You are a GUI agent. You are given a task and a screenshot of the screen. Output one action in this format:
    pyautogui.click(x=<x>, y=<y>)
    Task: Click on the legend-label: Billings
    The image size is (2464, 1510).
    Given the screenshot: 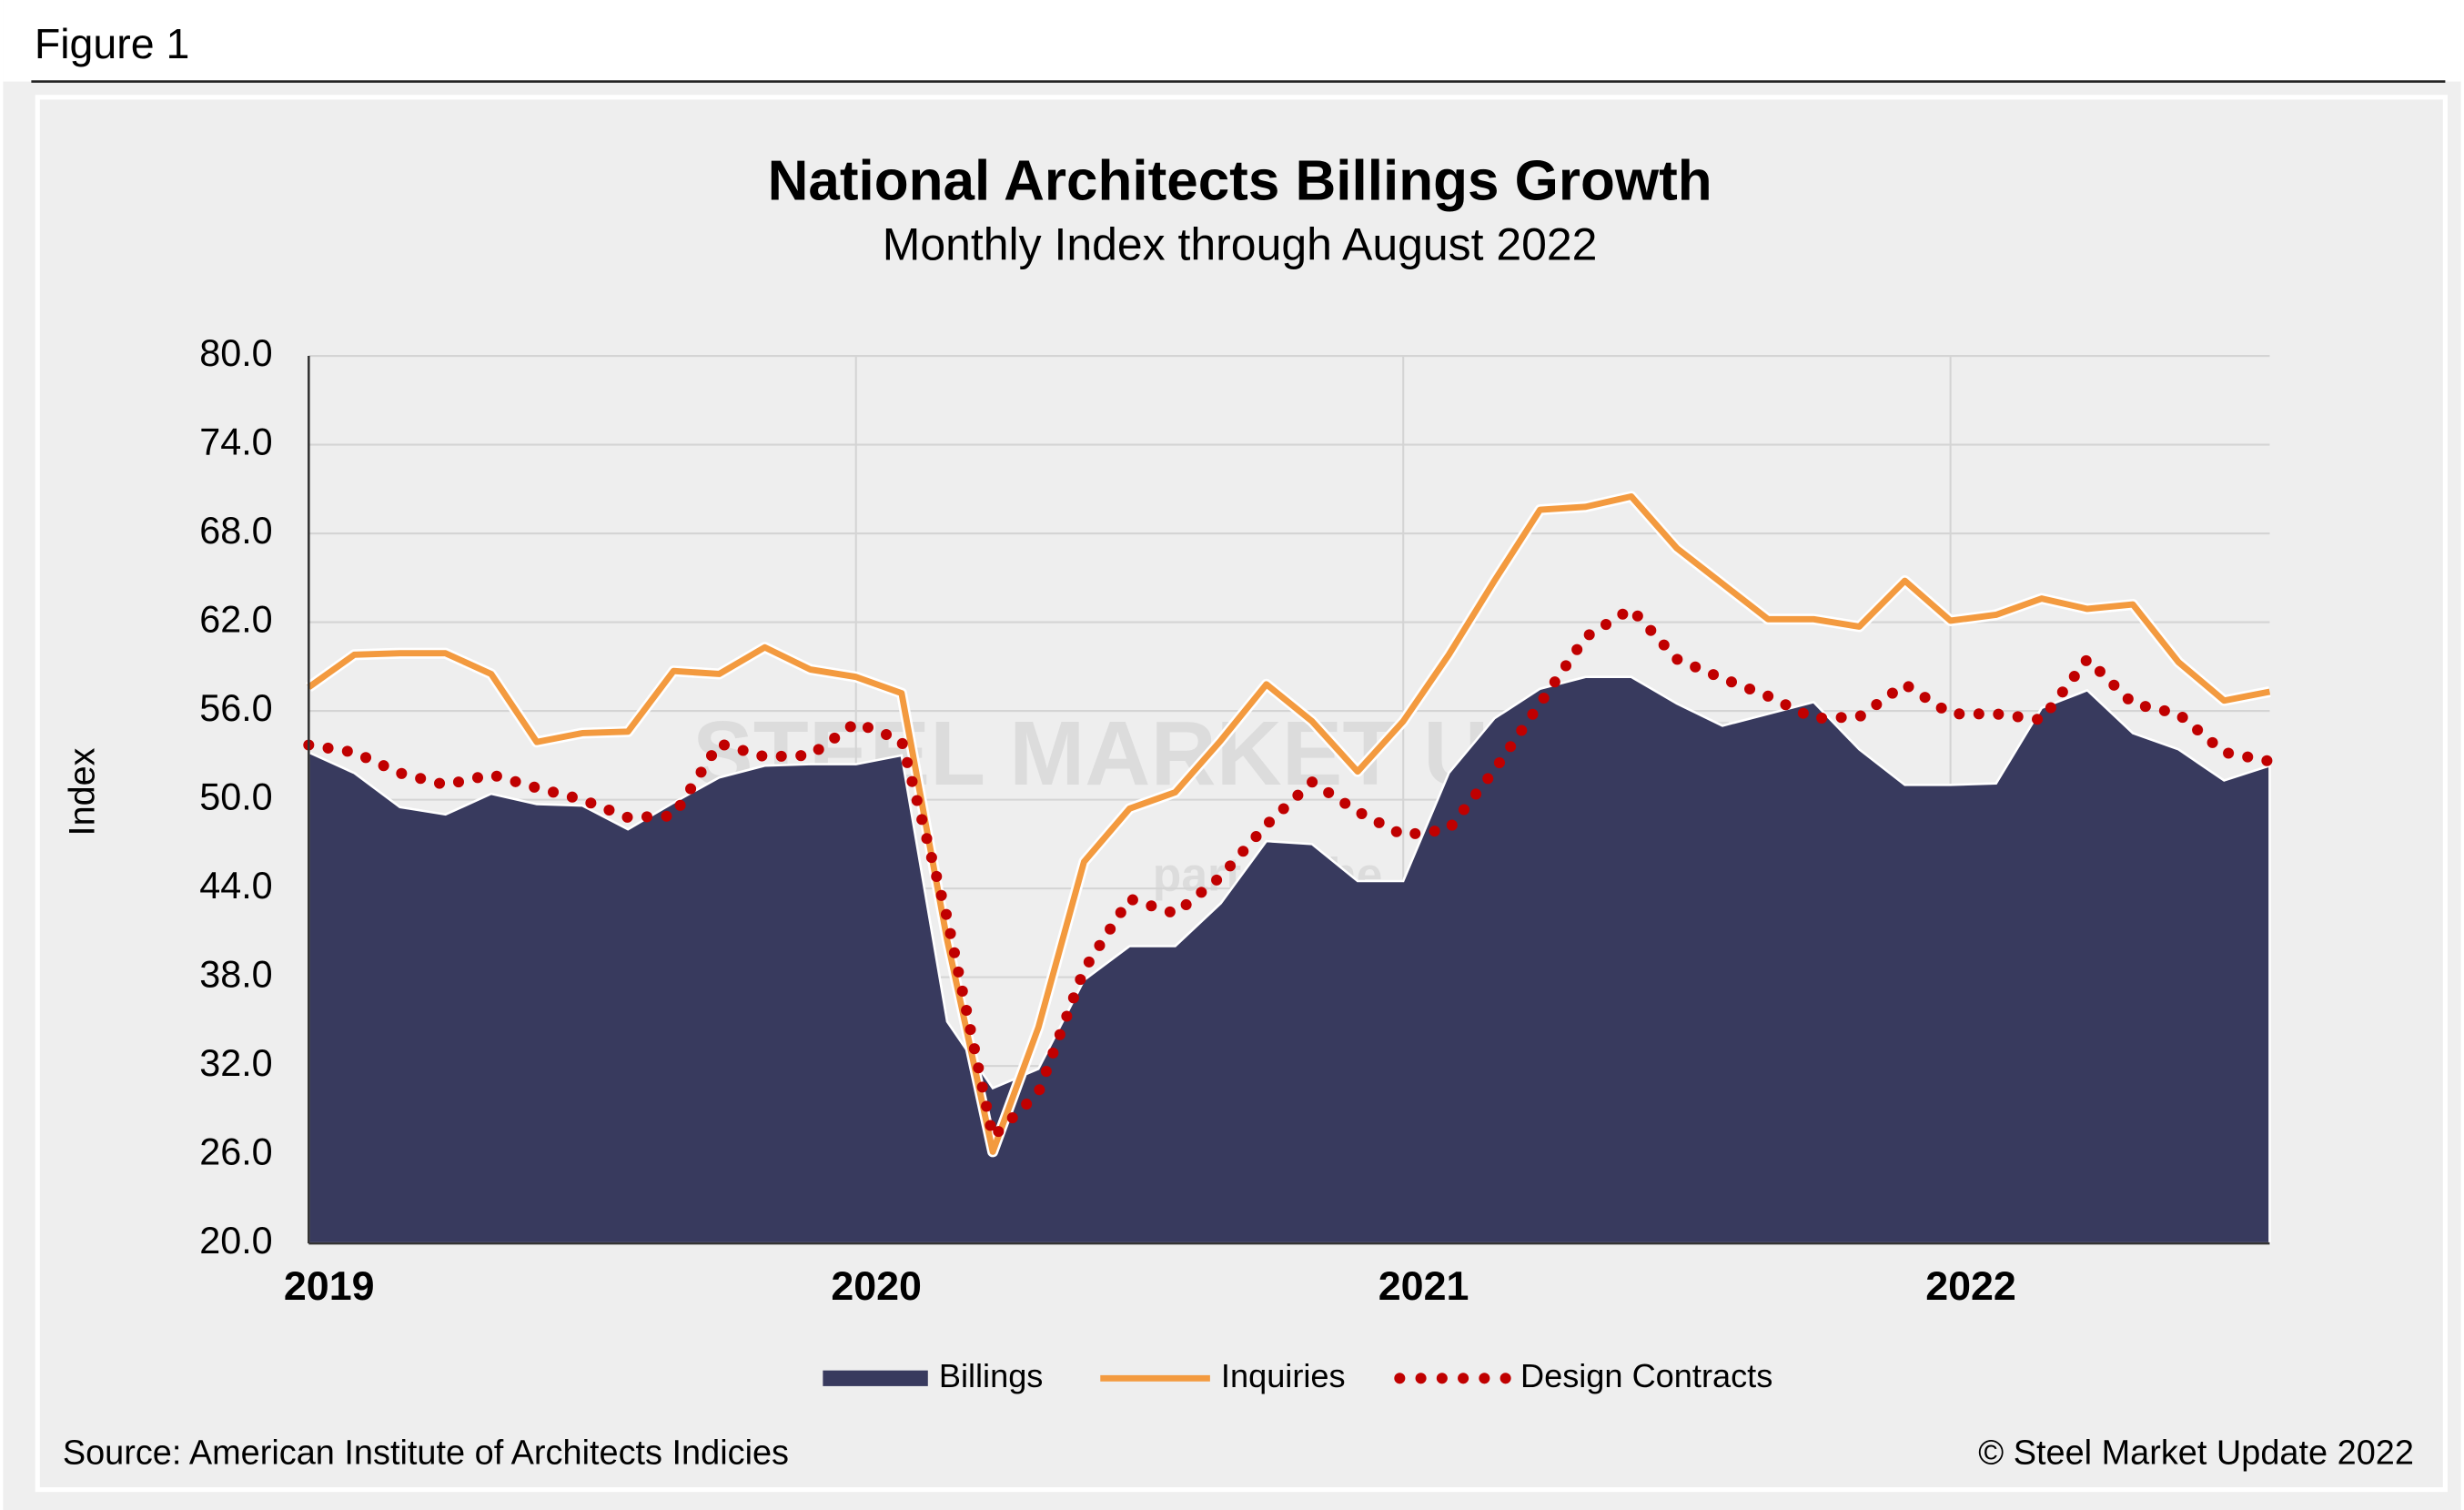 What is the action you would take?
    pyautogui.click(x=992, y=1375)
    